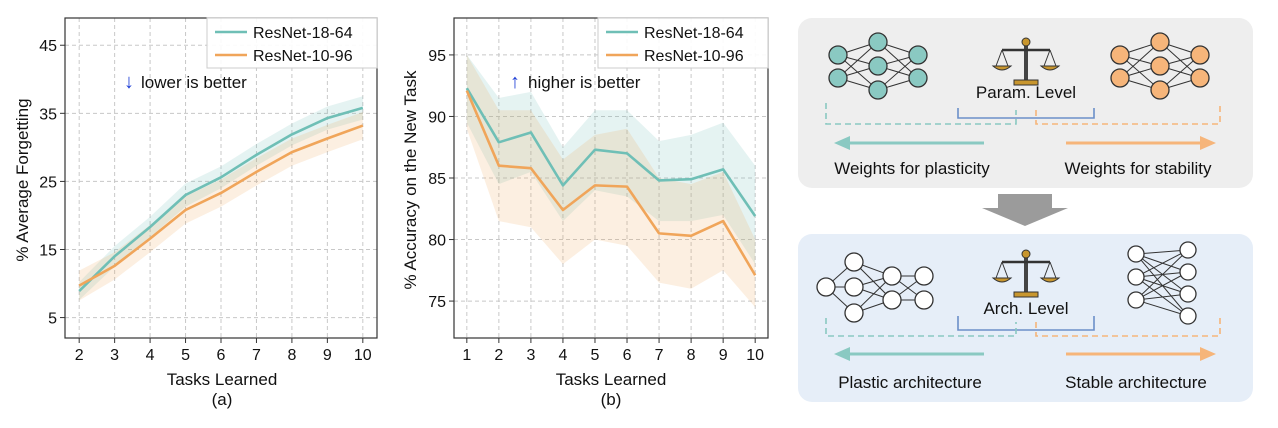 The image size is (1278, 428). I want to click on stability-caption: Weights for stability, so click(1138, 168).